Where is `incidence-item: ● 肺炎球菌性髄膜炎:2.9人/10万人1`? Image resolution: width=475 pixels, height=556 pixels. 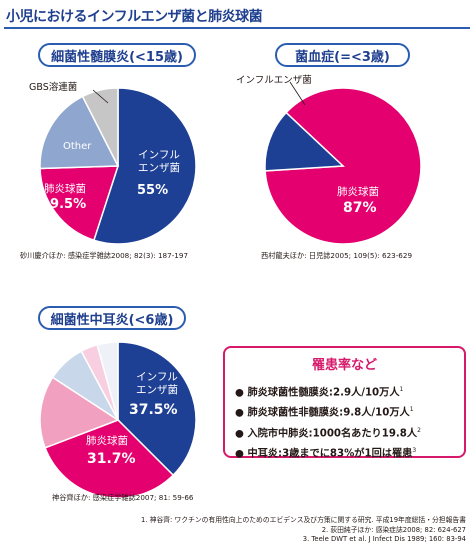
incidence-item: ● 肺炎球菌性髄膜炎:2.9人/10万人1 is located at coordinates (319, 392).